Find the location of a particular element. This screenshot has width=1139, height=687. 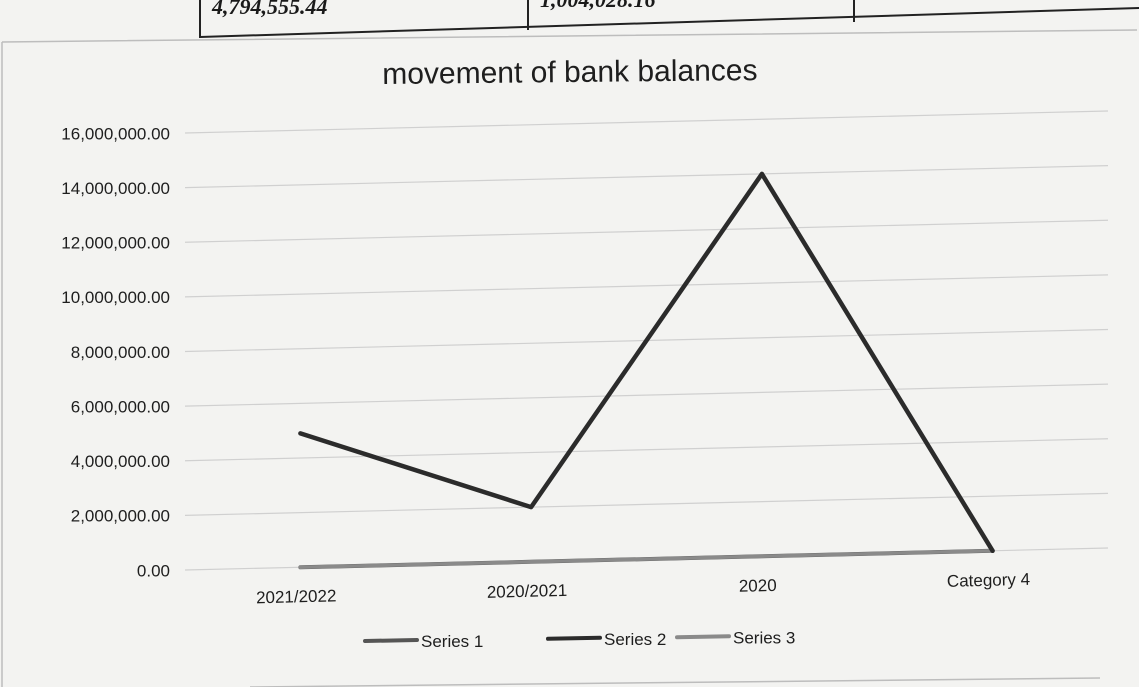

legend: Series 1 Series 2 Series 3 is located at coordinates (579, 639).